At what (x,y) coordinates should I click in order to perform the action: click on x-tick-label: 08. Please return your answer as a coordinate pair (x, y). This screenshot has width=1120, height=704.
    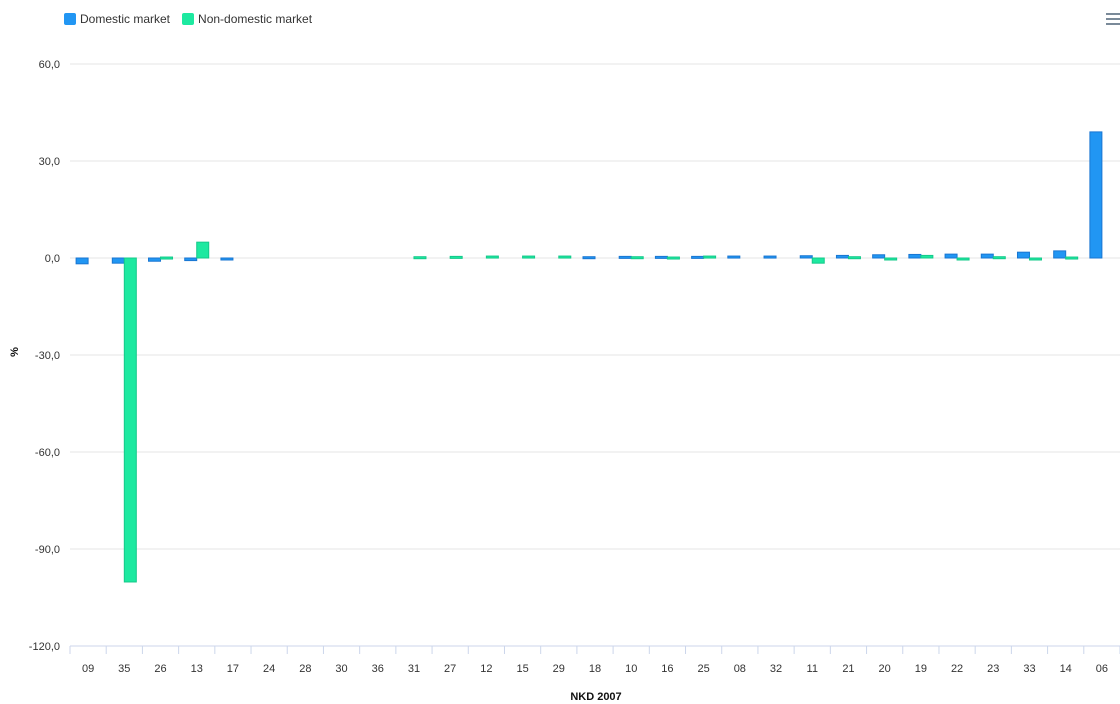
    Looking at the image, I should click on (740, 669).